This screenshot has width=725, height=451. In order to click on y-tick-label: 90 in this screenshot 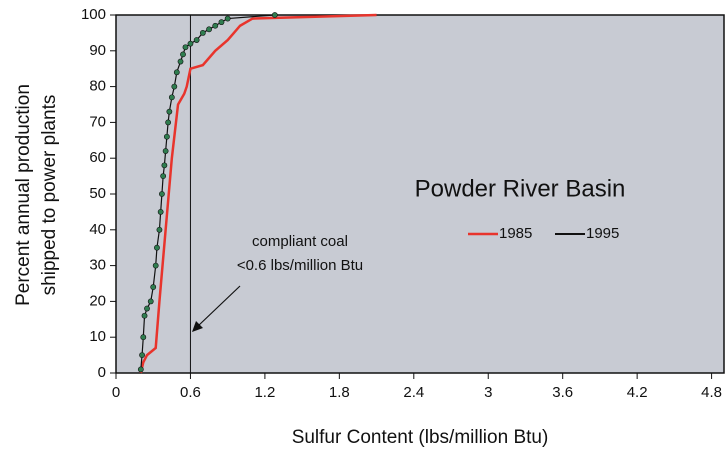, I will do `click(97, 50)`.